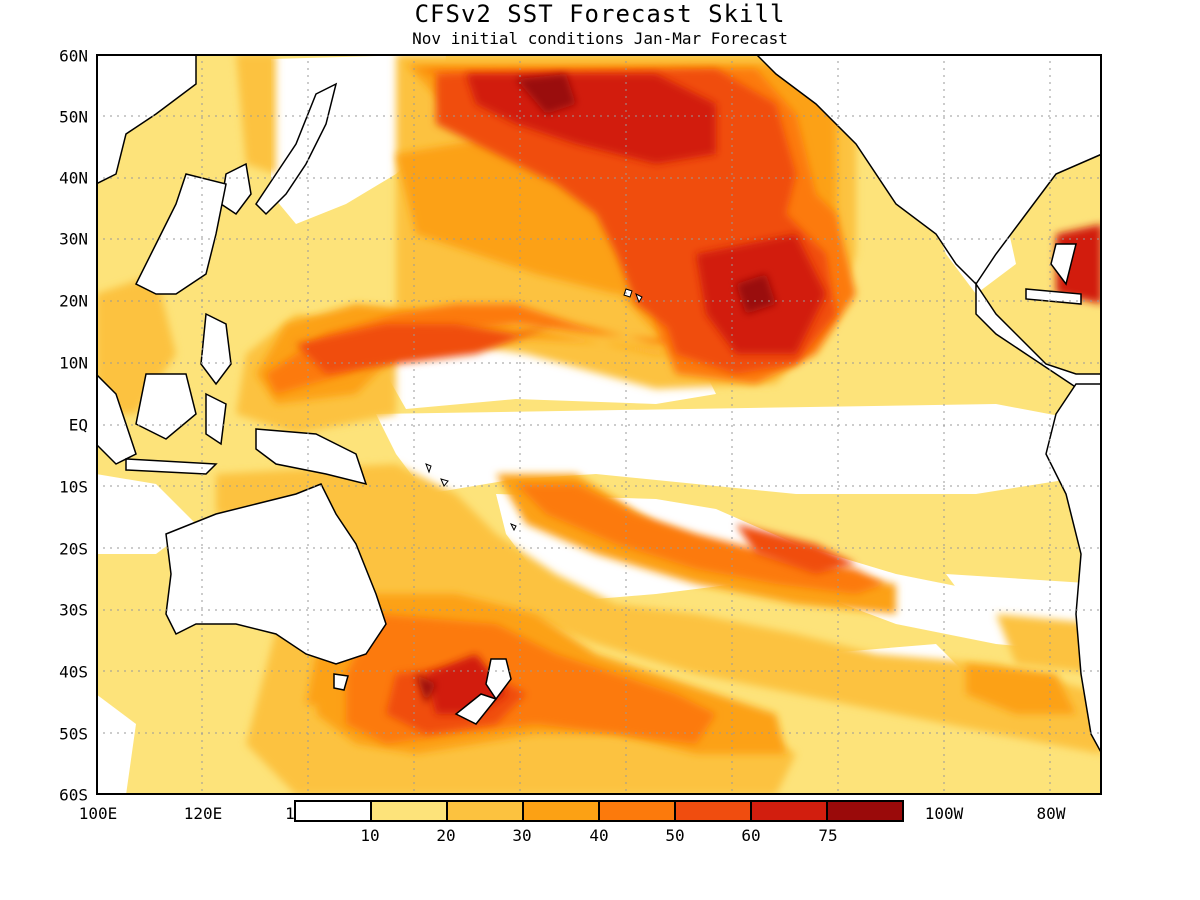  Describe the element at coordinates (1051, 813) in the screenshot. I see `lon-label: 80W` at that location.